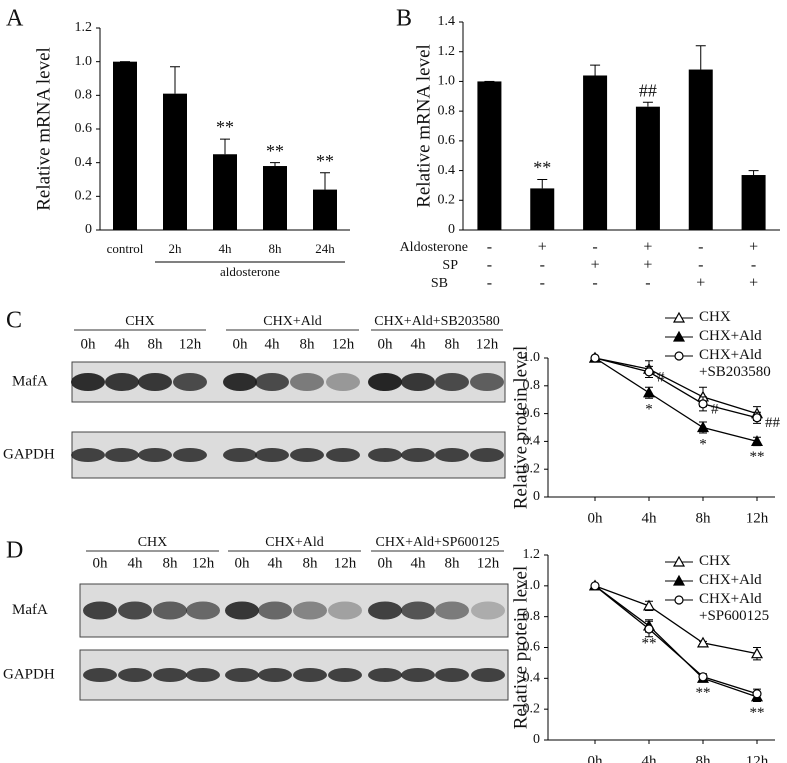 This screenshot has width=787, height=763. Describe the element at coordinates (140, 321) in the screenshot. I see `blot-group: CHX` at that location.